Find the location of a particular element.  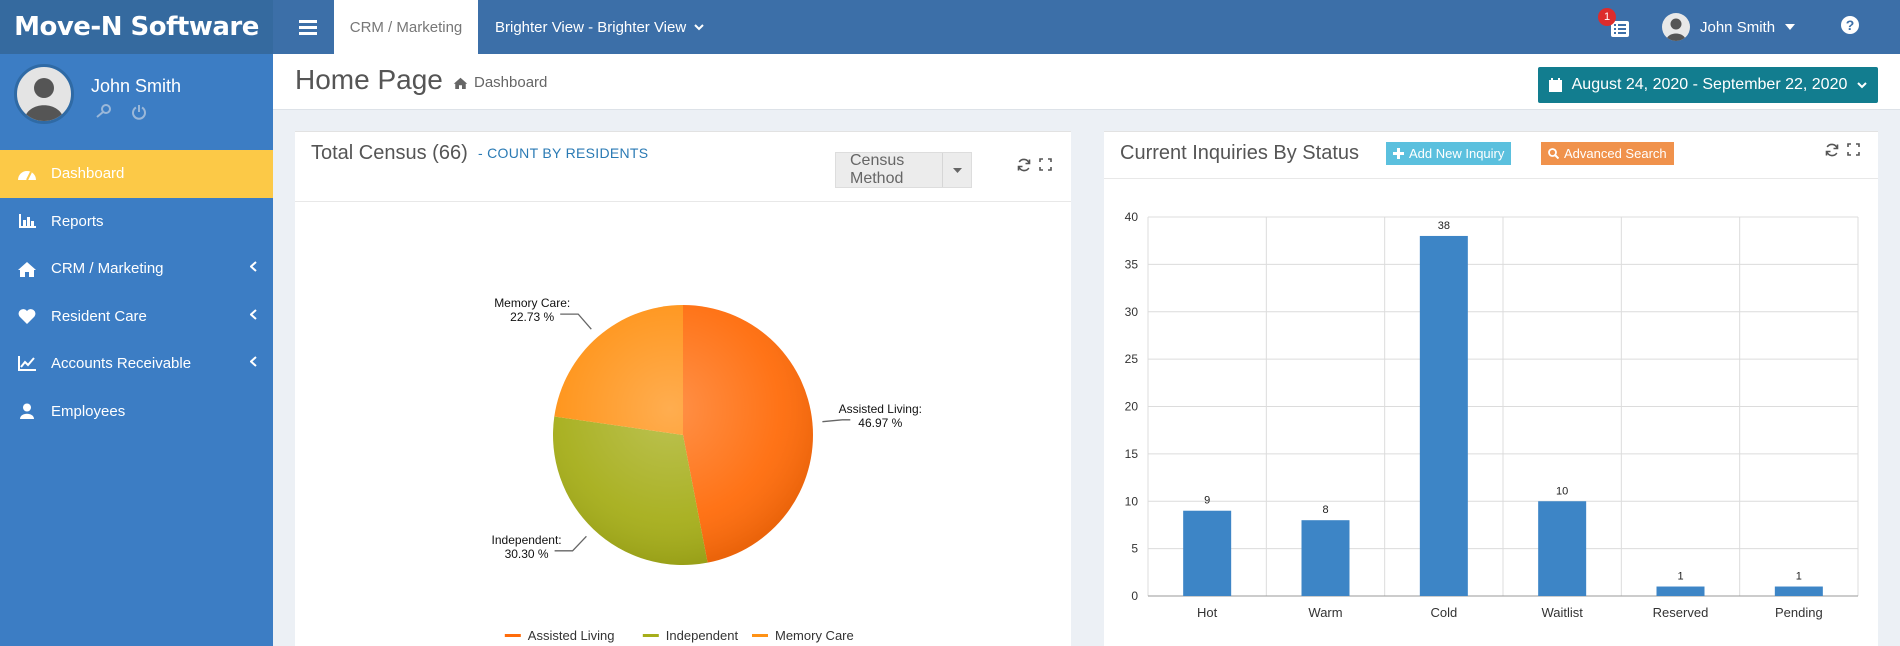

help-button: ? is located at coordinates (1852, 27).